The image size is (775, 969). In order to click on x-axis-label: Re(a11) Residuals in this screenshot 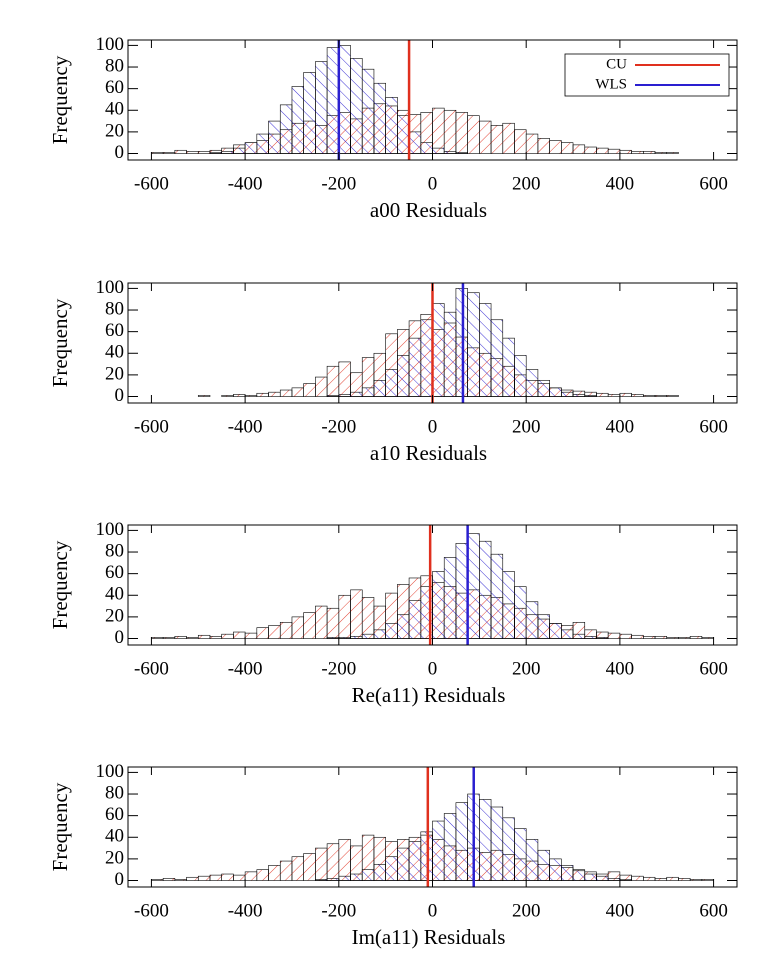, I will do `click(429, 695)`.